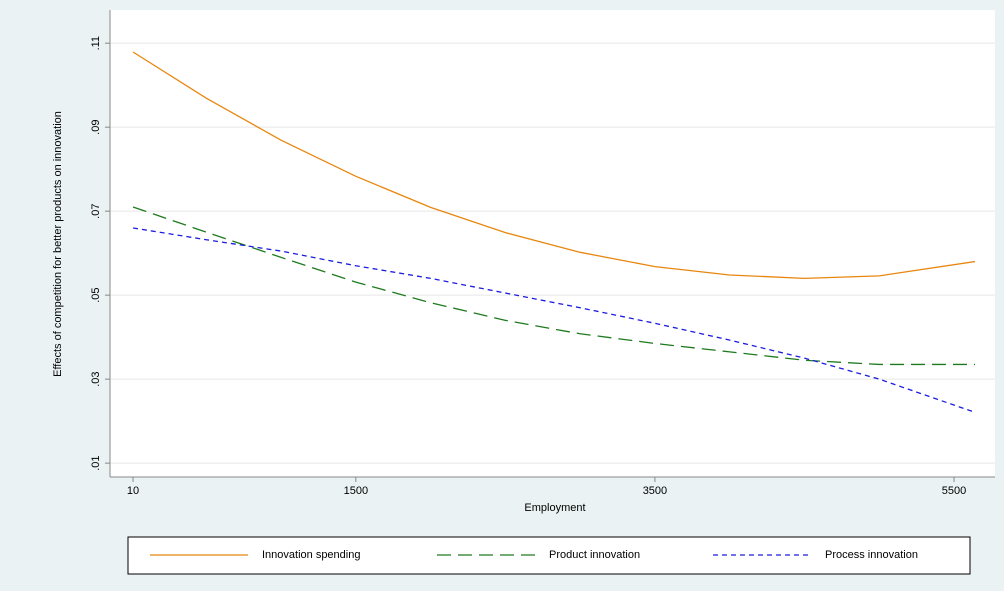  Describe the element at coordinates (356, 491) in the screenshot. I see `x-tick-label: 1500` at that location.